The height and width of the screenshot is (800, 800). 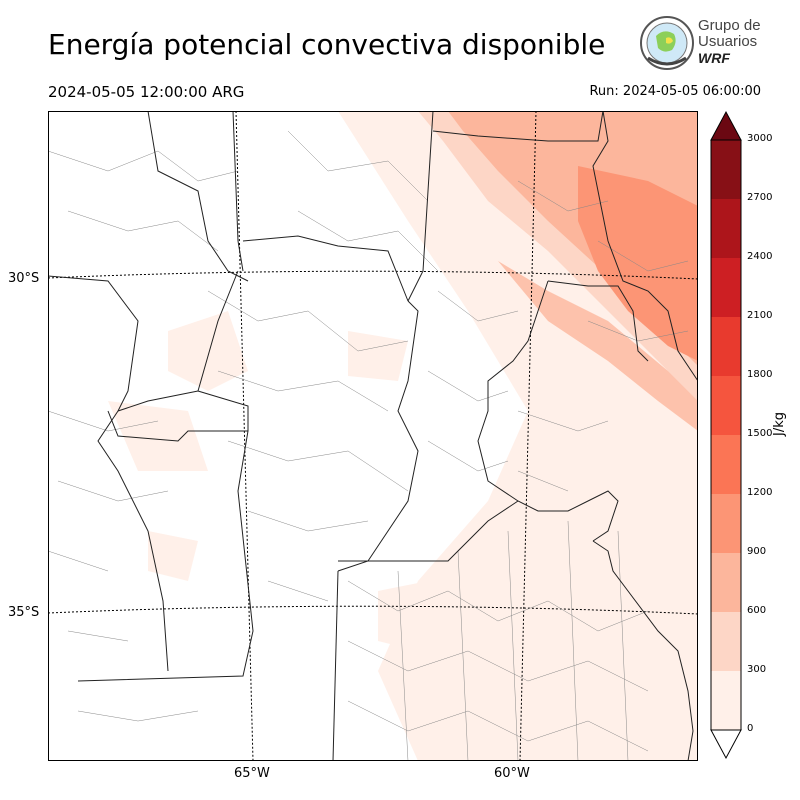 I want to click on globe-seal-icon, so click(x=667, y=43).